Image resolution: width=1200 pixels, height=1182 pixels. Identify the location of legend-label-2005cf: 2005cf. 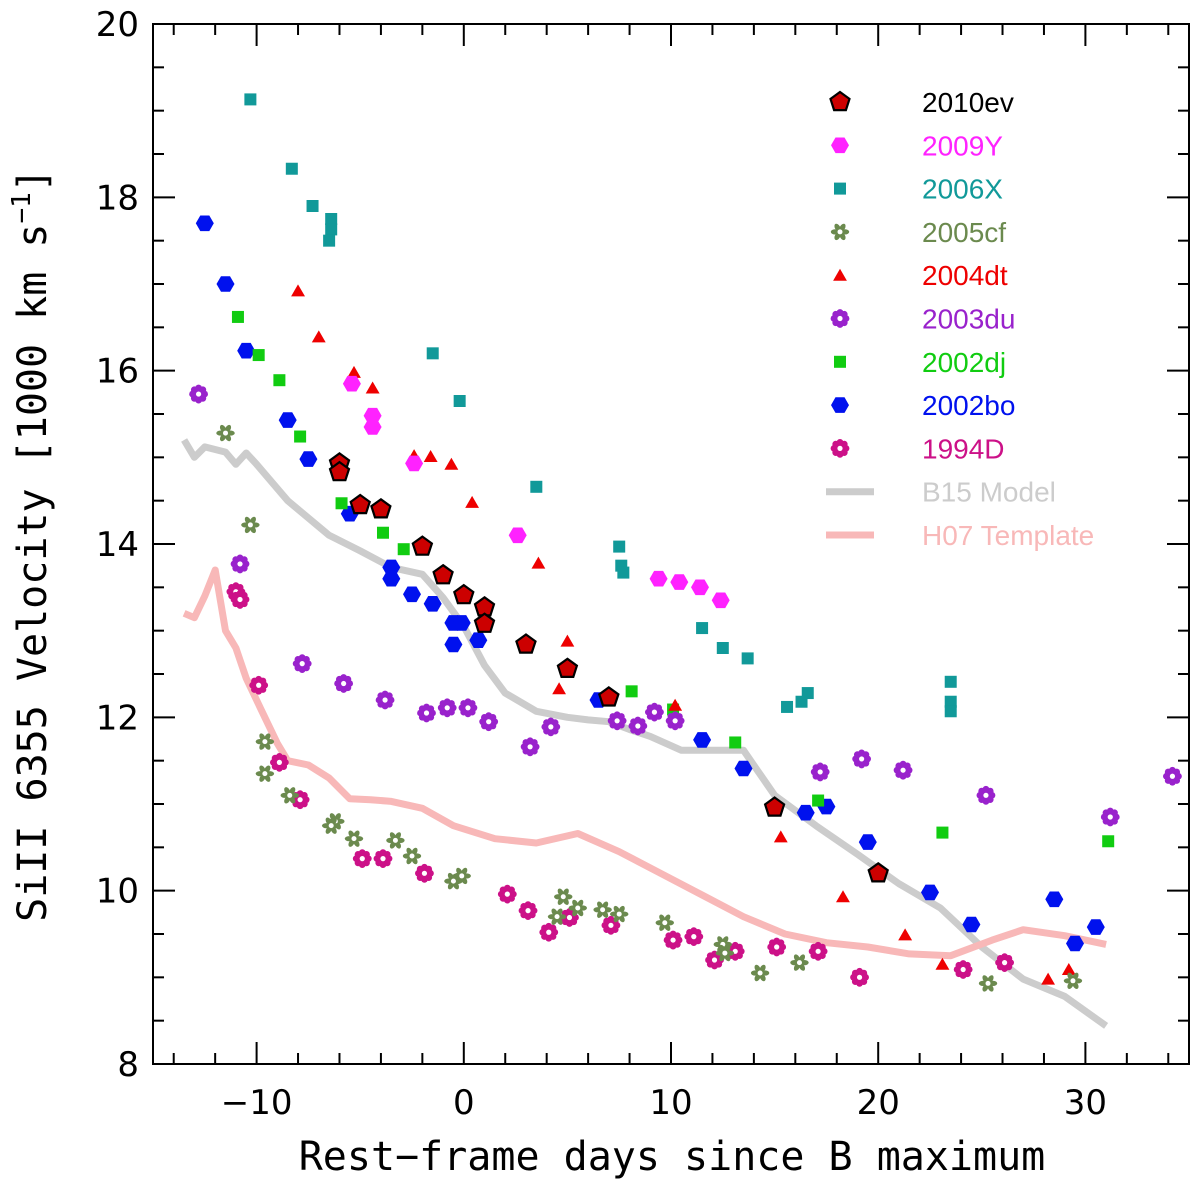
(964, 232).